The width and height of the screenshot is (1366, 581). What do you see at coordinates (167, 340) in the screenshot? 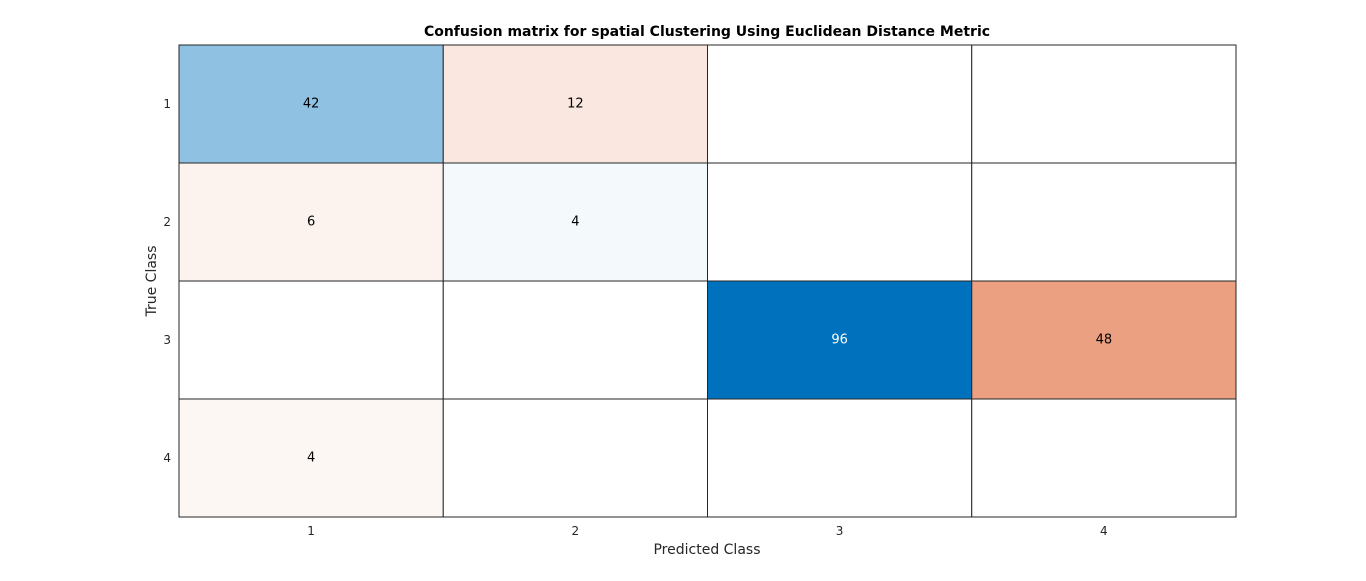
I see `y-tick-label: 3` at bounding box center [167, 340].